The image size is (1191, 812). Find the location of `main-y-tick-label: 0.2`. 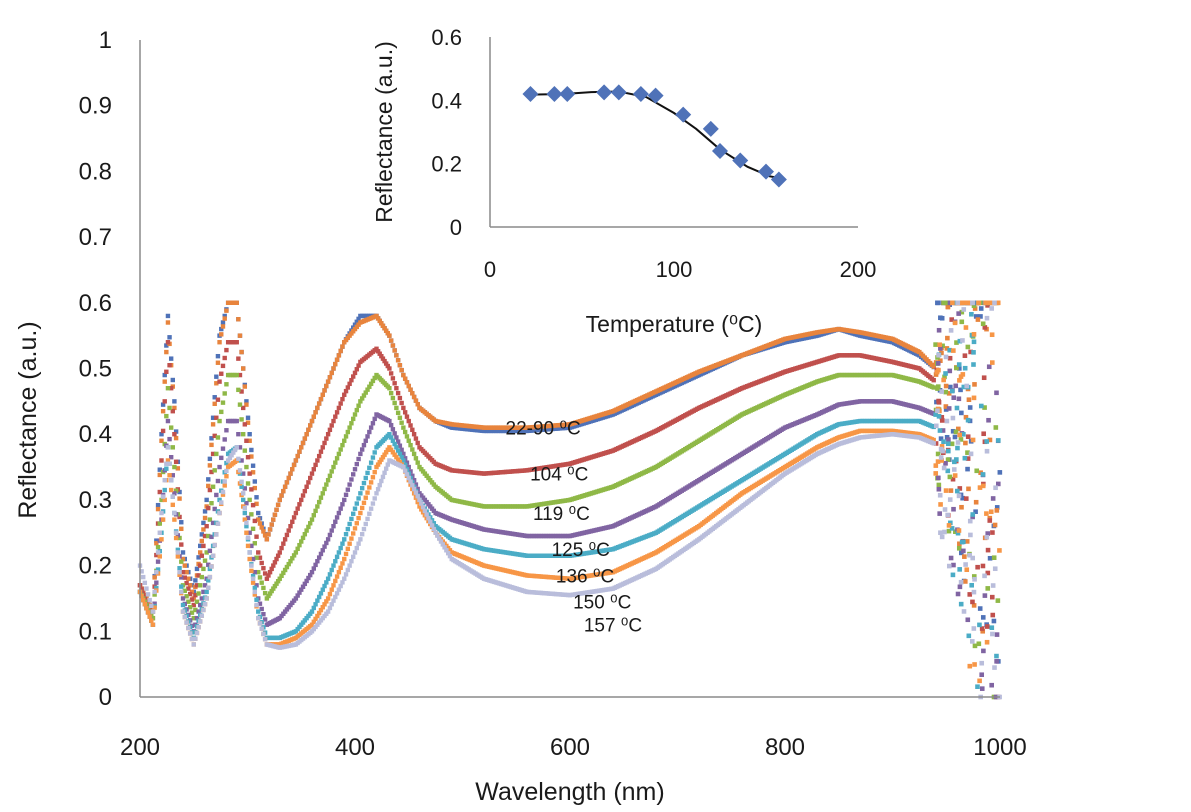

main-y-tick-label: 0.2 is located at coordinates (95, 566).